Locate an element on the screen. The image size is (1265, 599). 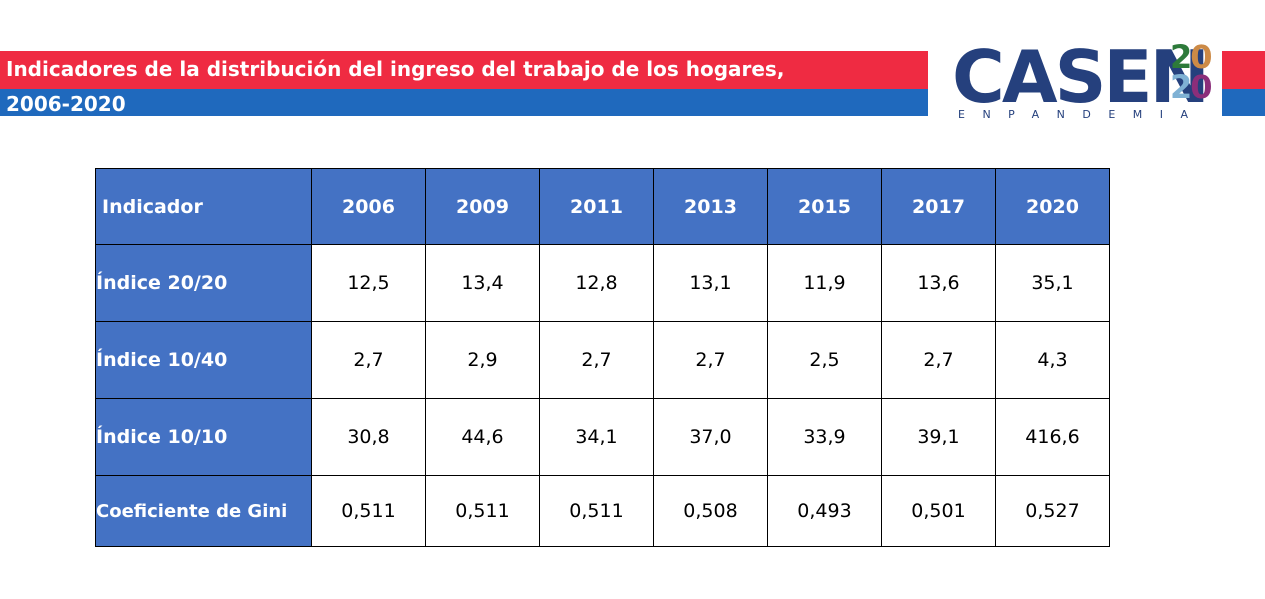
logo-subtitle: ENPANDEMIA is located at coordinates (1082, 114).